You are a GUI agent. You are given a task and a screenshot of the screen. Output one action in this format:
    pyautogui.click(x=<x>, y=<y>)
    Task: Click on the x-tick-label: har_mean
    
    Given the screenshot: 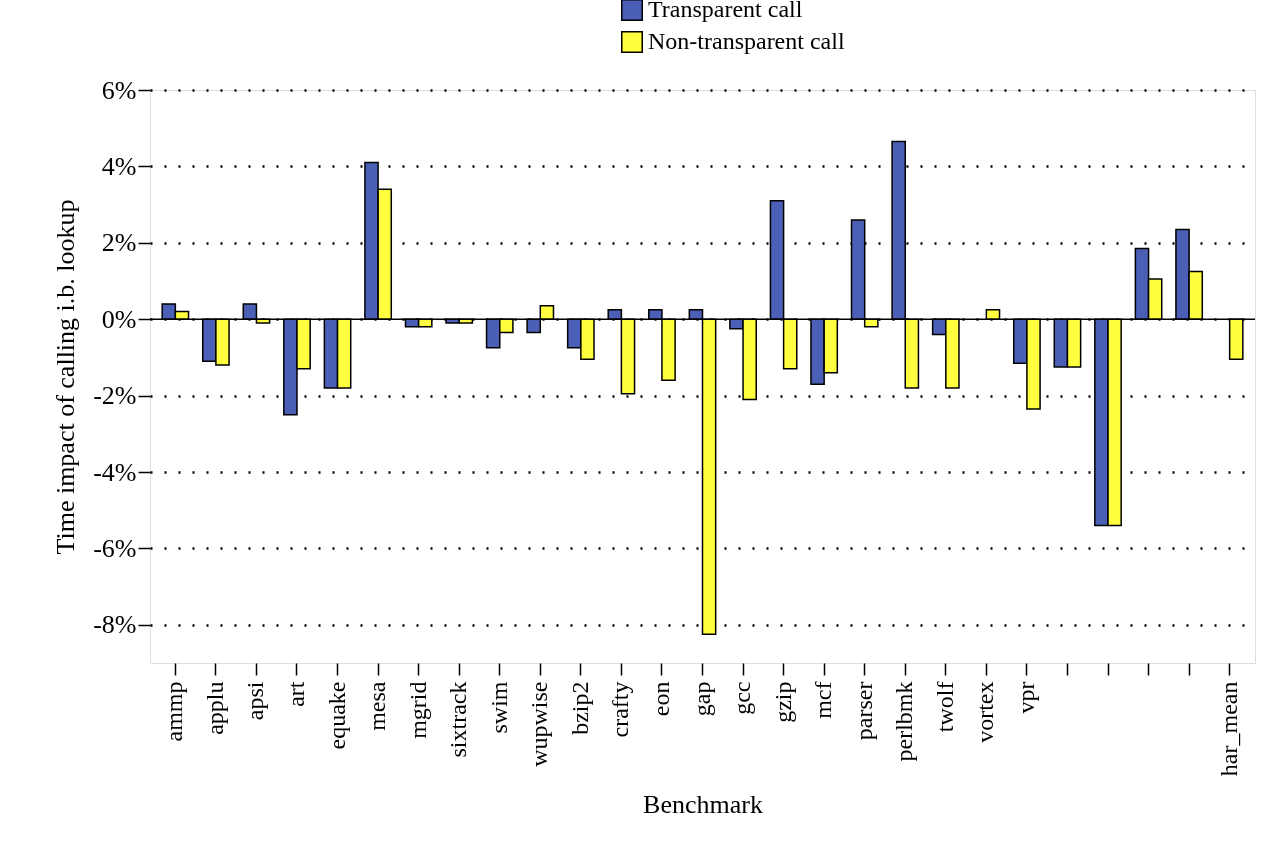 What is the action you would take?
    pyautogui.click(x=1228, y=729)
    